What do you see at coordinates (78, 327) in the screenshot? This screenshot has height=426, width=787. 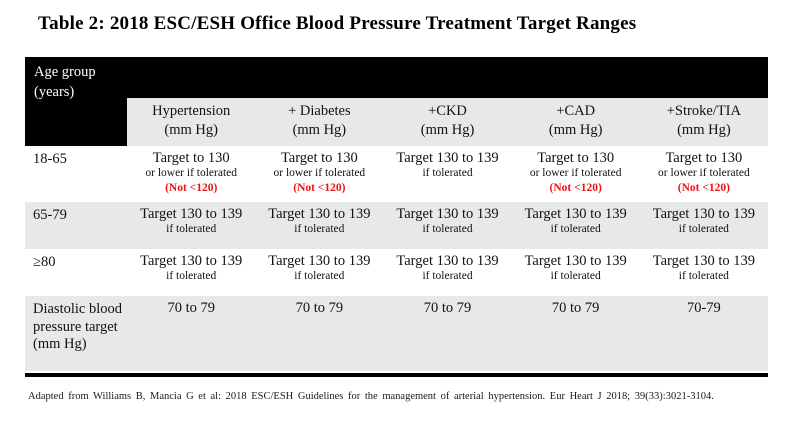 I see `row-label: Diastolic blood pressure target (mm Hg)` at bounding box center [78, 327].